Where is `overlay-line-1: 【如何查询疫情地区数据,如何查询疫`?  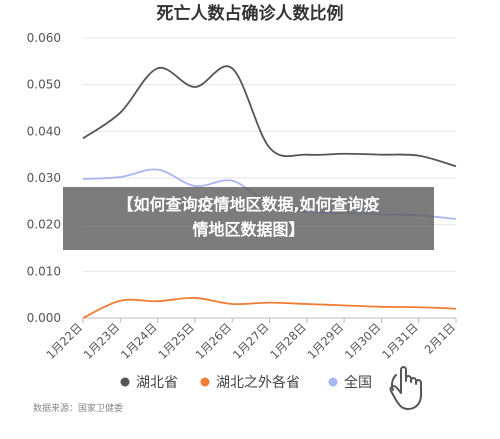 overlay-line-1: 【如何查询疫情地区数据,如何查询疫 is located at coordinates (248, 204).